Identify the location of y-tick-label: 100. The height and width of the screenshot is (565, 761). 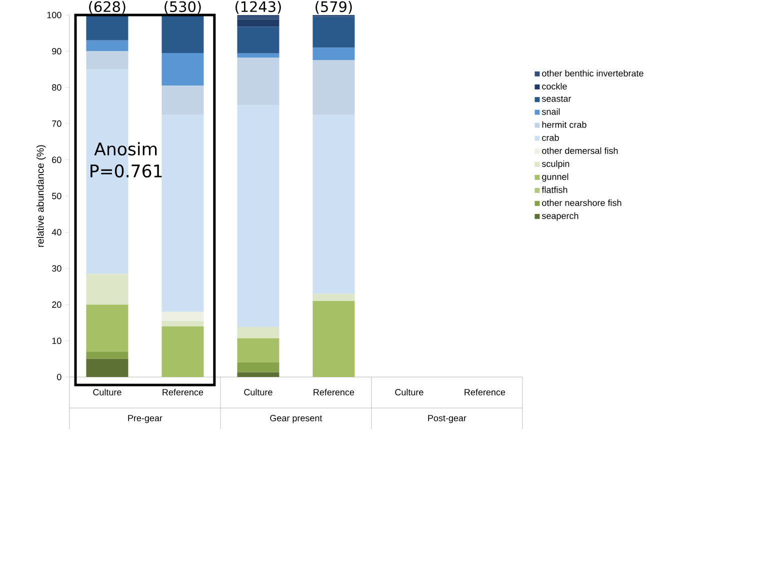
(54, 15).